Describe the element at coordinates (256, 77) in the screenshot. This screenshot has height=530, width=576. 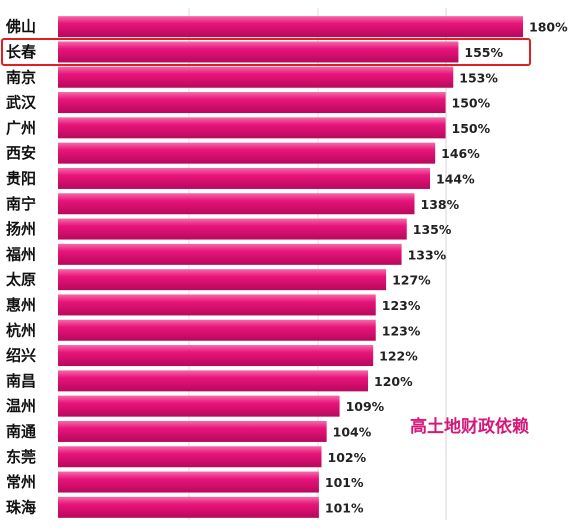
I see `bar-南京` at that location.